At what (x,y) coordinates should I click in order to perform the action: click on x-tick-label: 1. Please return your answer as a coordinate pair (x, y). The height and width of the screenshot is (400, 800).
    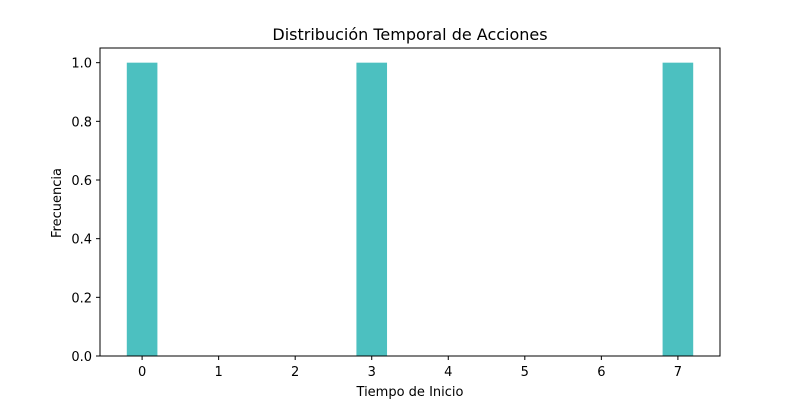
    Looking at the image, I should click on (219, 372).